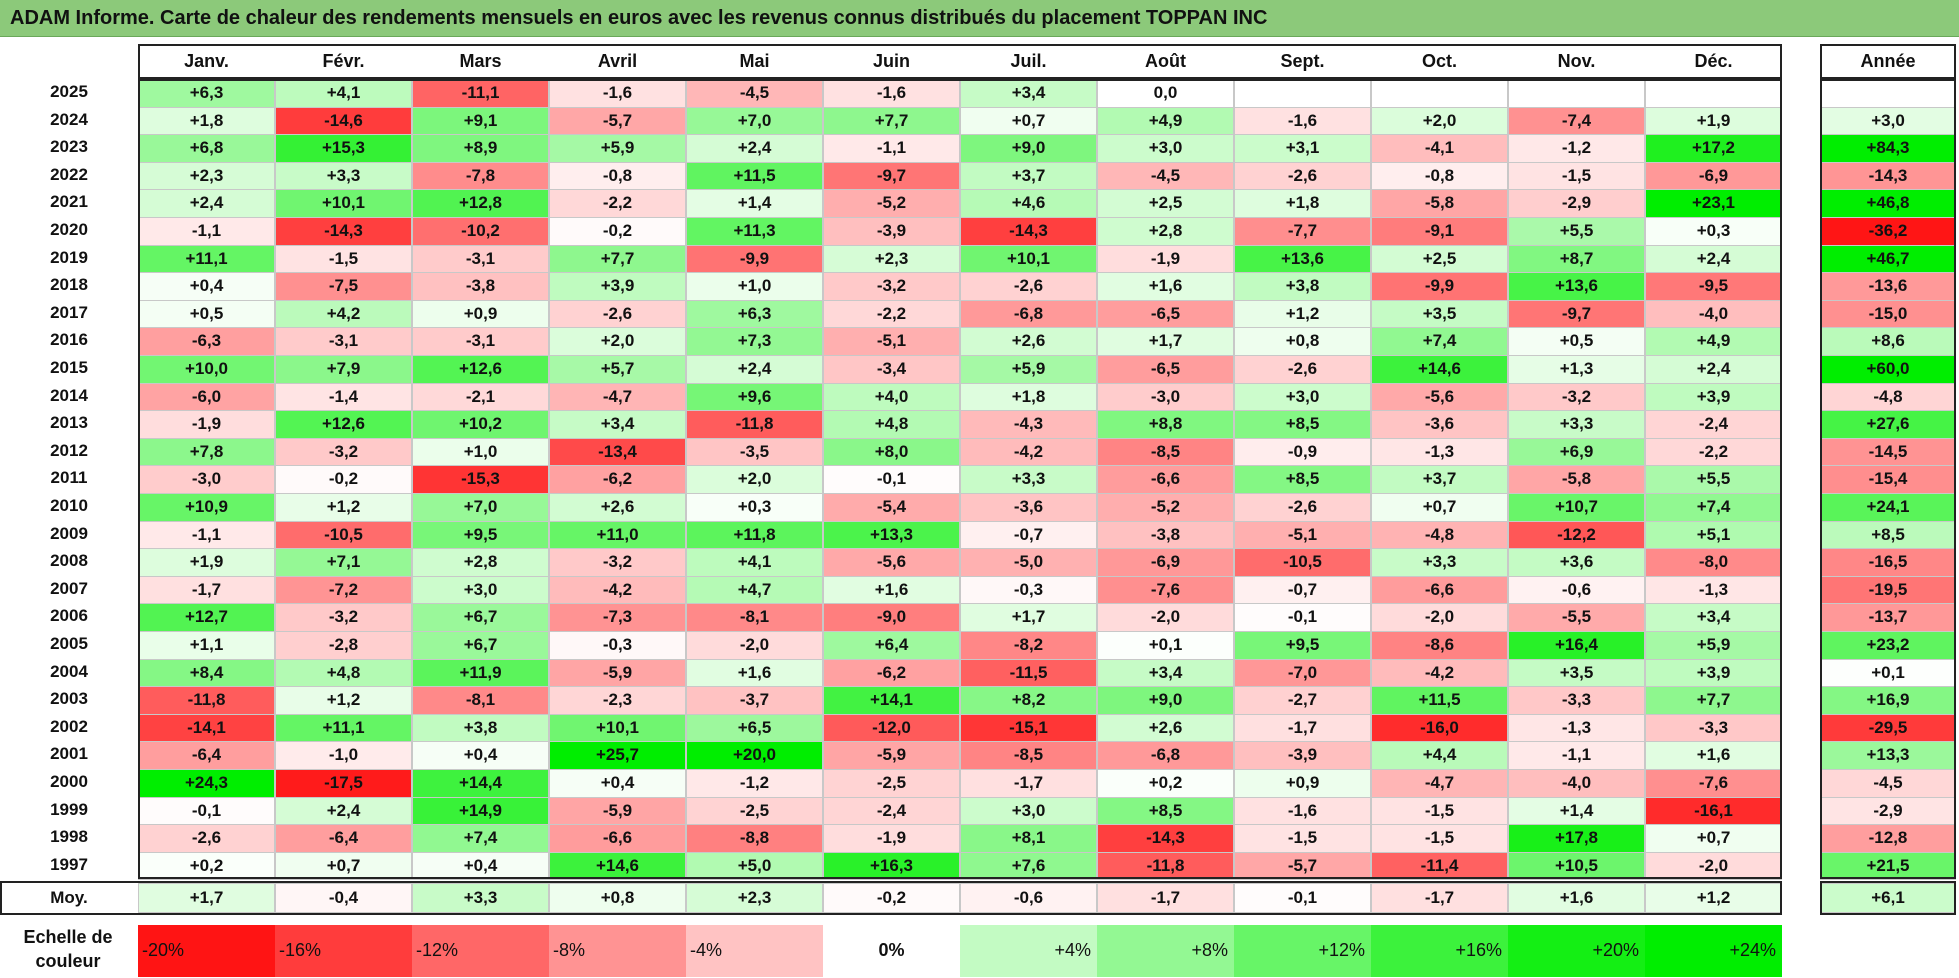 This screenshot has width=1959, height=978. Describe the element at coordinates (480, 93) in the screenshot. I see `heatmap-cell: -11,1` at that location.